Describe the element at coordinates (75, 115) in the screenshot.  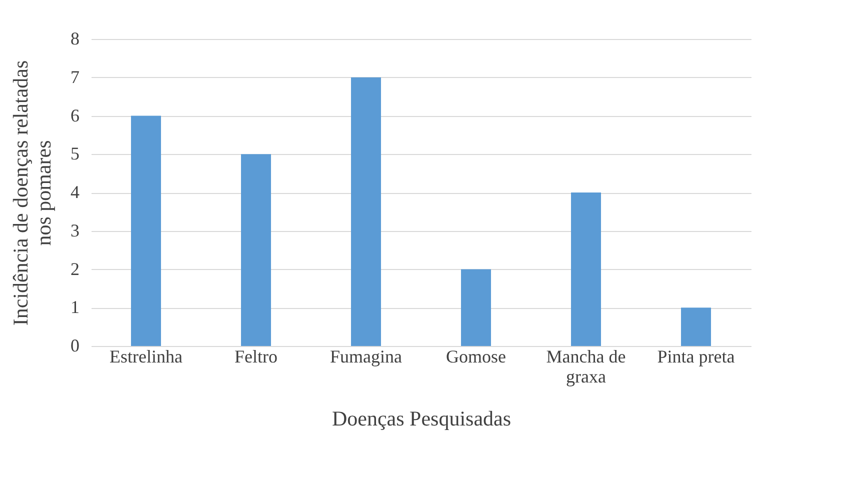
I see `y-tick-label: 6` at that location.